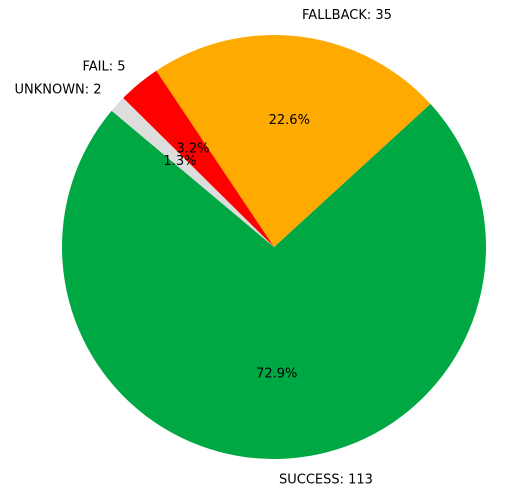  Describe the element at coordinates (326, 480) in the screenshot. I see `slice-label-success: SUCCESS: 113` at that location.